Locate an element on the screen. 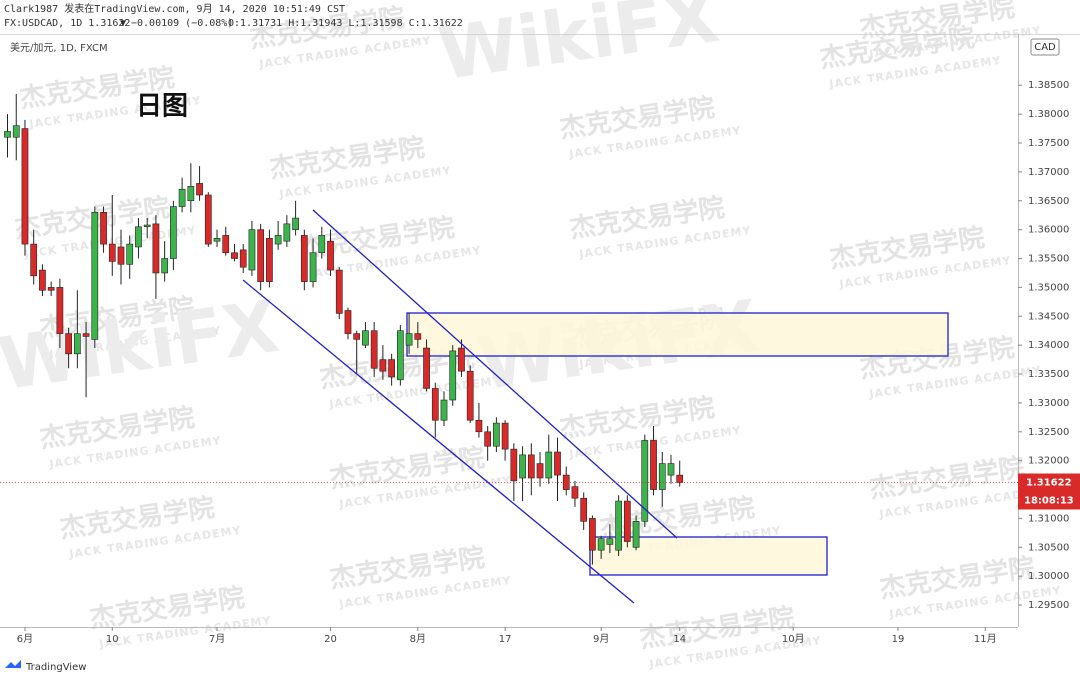 Image resolution: width=1080 pixels, height=685 pixels. last-price-box is located at coordinates (1049, 482).